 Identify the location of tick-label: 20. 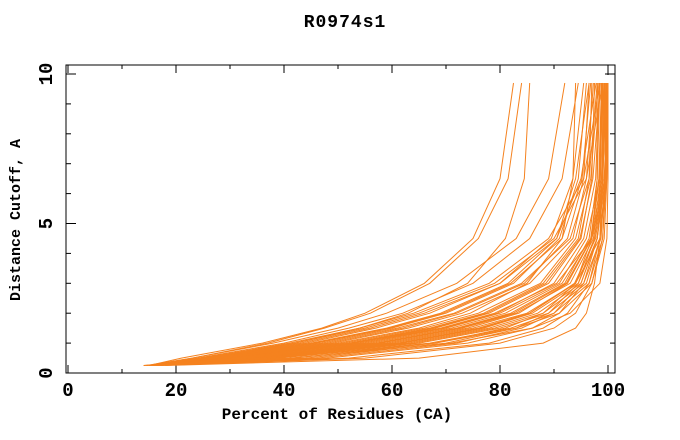
(176, 391).